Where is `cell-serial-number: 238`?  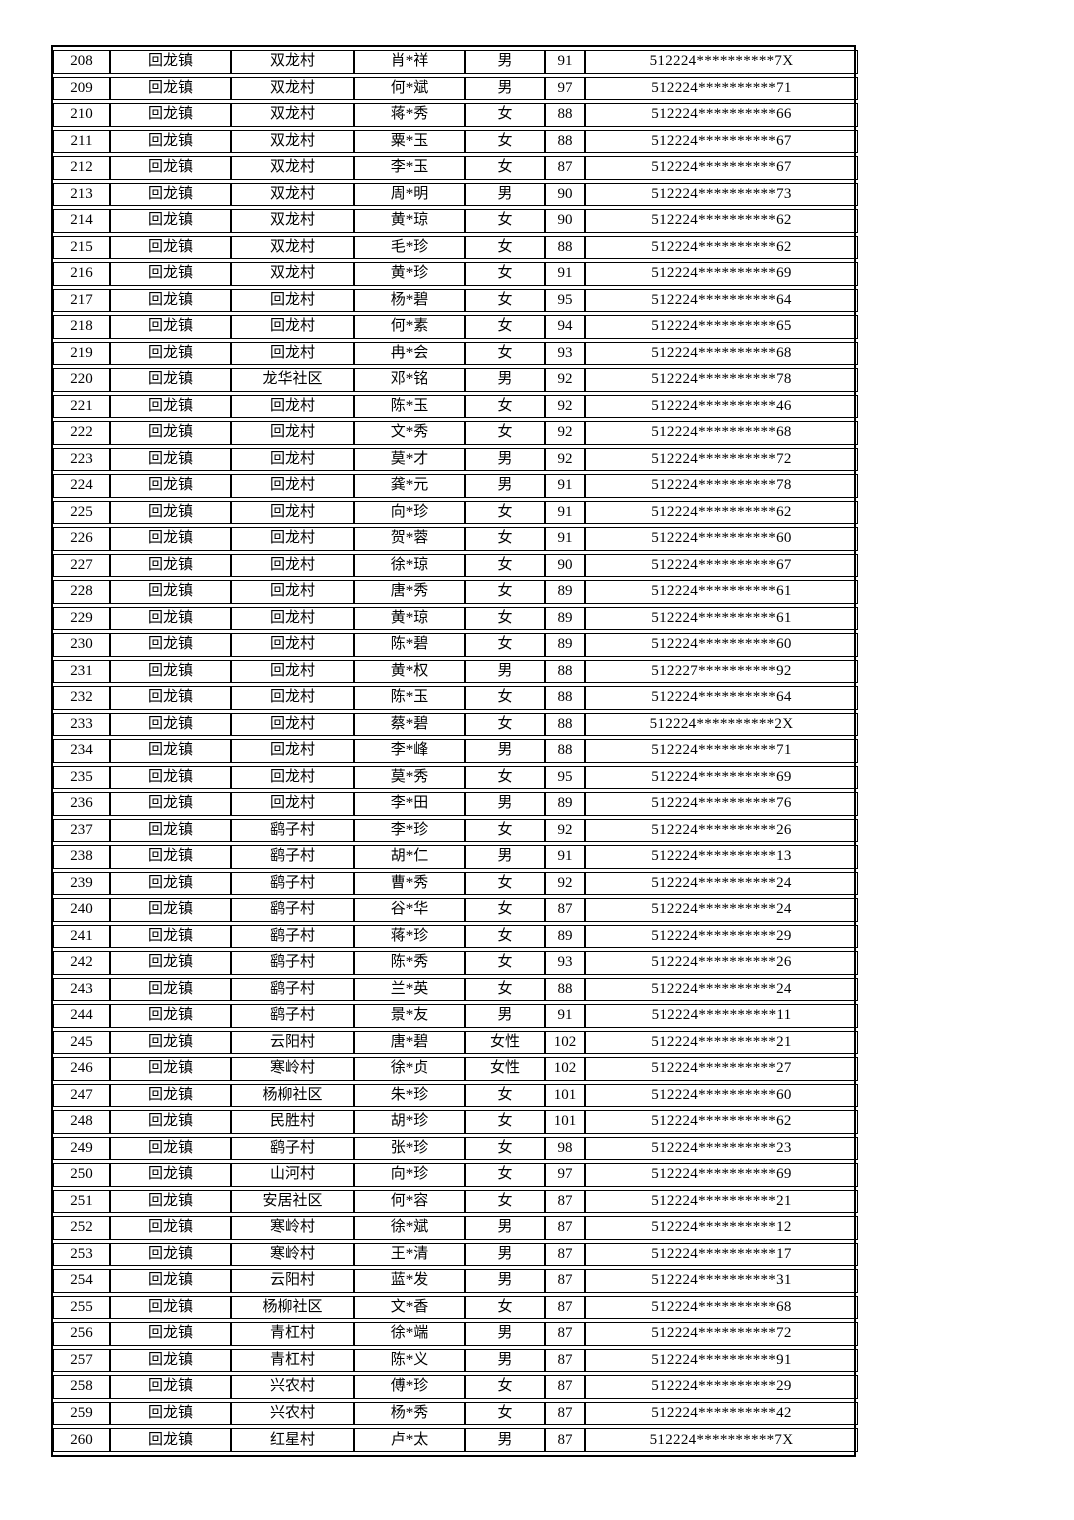 cell-serial-number: 238 is located at coordinates (81, 857).